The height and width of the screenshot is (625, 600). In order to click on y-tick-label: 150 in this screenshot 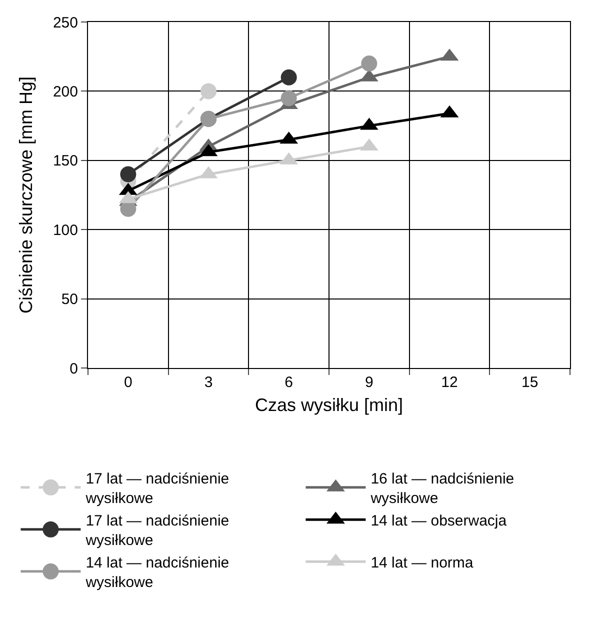, I will do `click(65, 161)`.